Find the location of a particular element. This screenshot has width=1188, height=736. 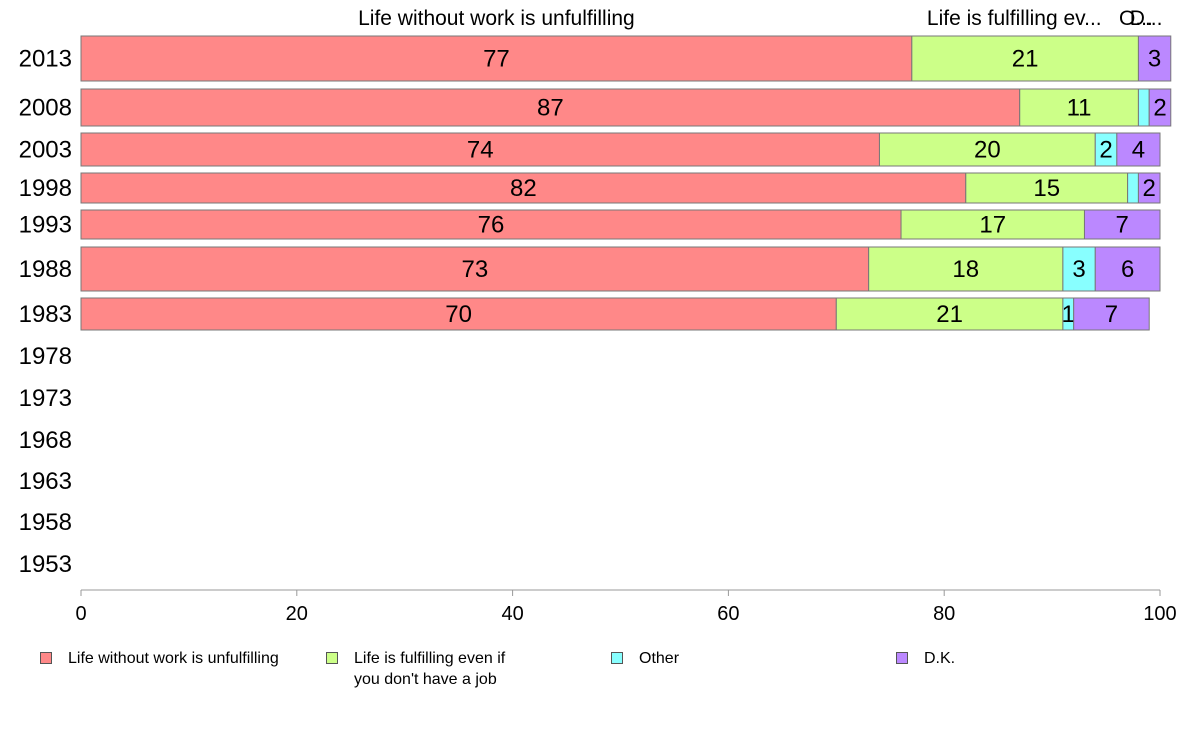

x-tick-label: 40 is located at coordinates (512, 614).